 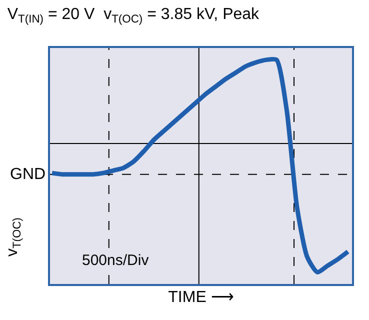 I want to click on ref-line-label: GND, so click(x=28, y=174).